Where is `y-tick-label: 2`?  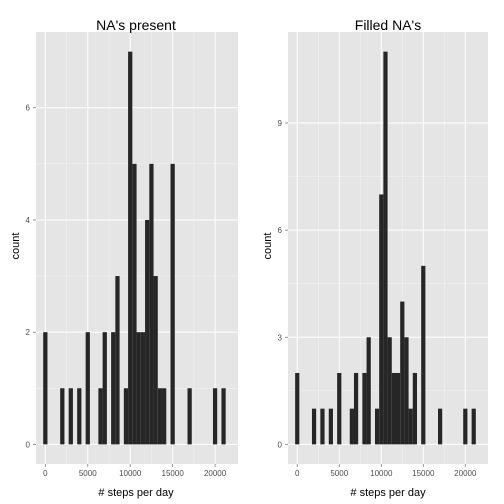 y-tick-label: 2 is located at coordinates (28, 332).